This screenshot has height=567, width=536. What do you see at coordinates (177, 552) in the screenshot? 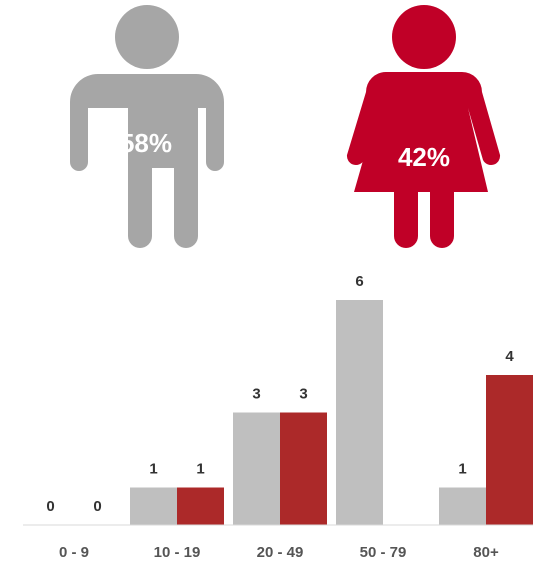
I see `x-tick-label-1: 10 - 19` at bounding box center [177, 552].